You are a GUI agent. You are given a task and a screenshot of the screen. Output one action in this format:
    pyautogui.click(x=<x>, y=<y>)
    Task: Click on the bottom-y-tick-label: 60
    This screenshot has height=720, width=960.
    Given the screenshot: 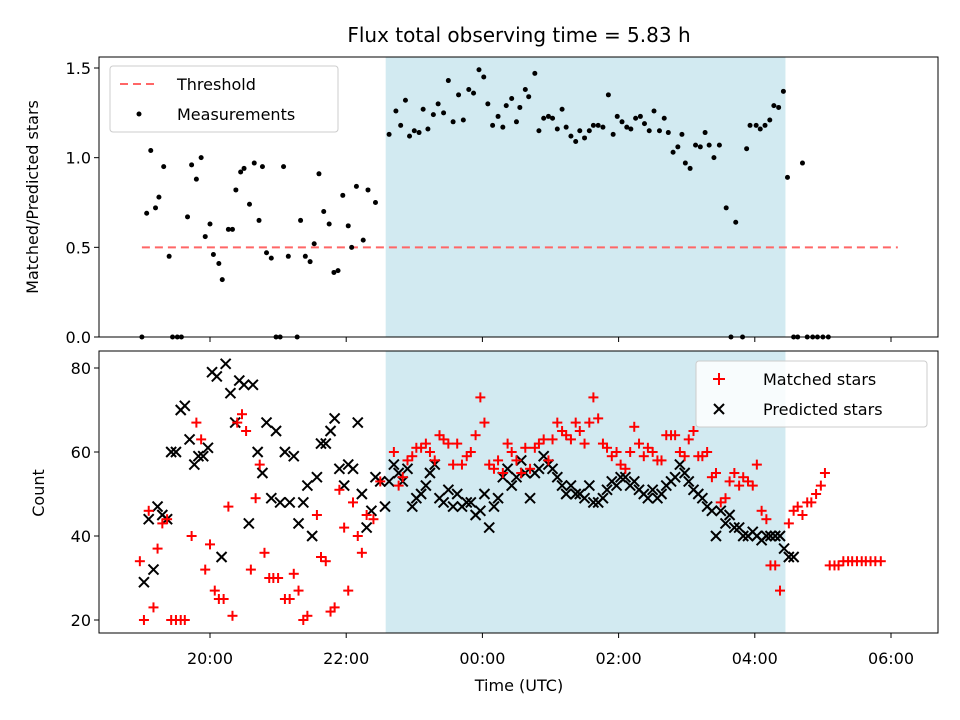 What is the action you would take?
    pyautogui.click(x=81, y=452)
    